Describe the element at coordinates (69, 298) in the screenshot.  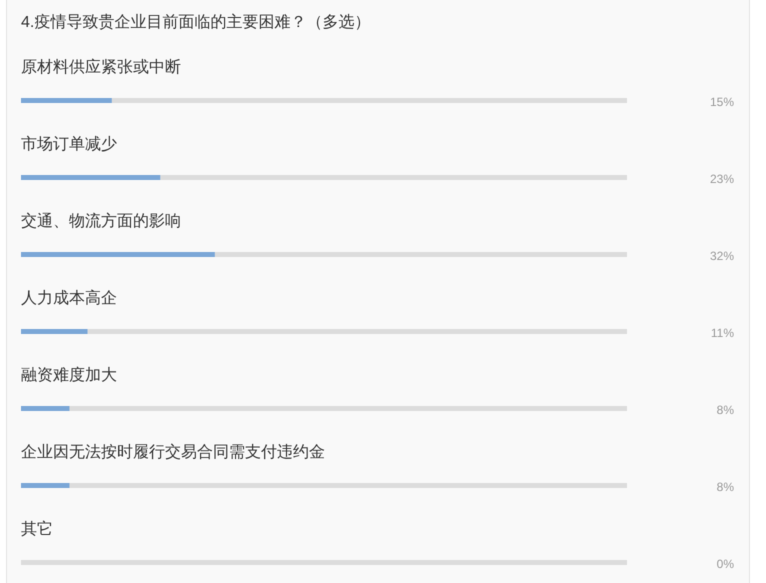
I see `category-label: 人力成本高企` at that location.